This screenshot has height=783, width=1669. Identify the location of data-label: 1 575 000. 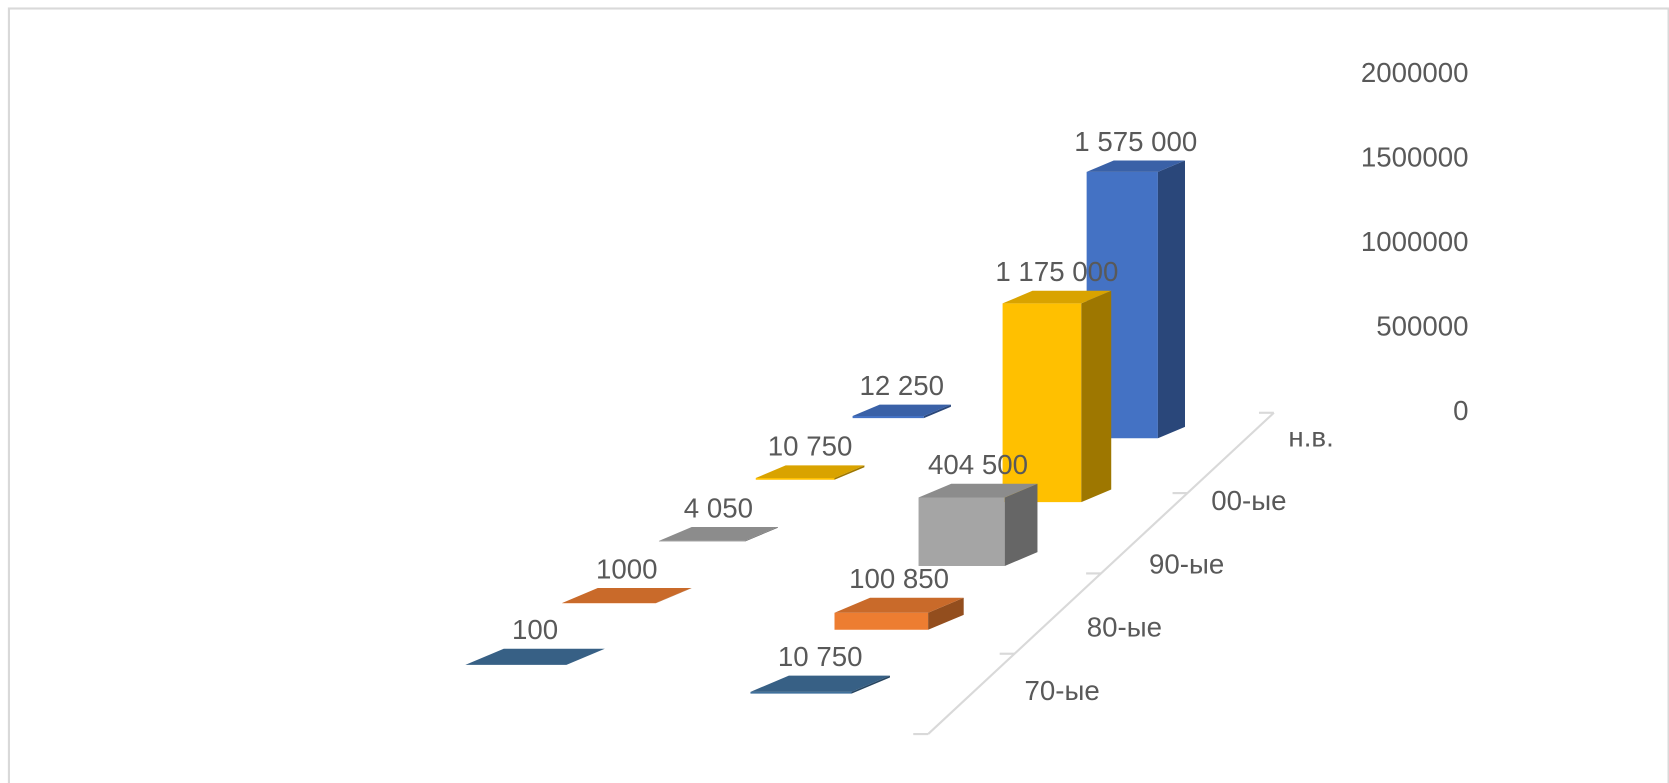
(1135, 141).